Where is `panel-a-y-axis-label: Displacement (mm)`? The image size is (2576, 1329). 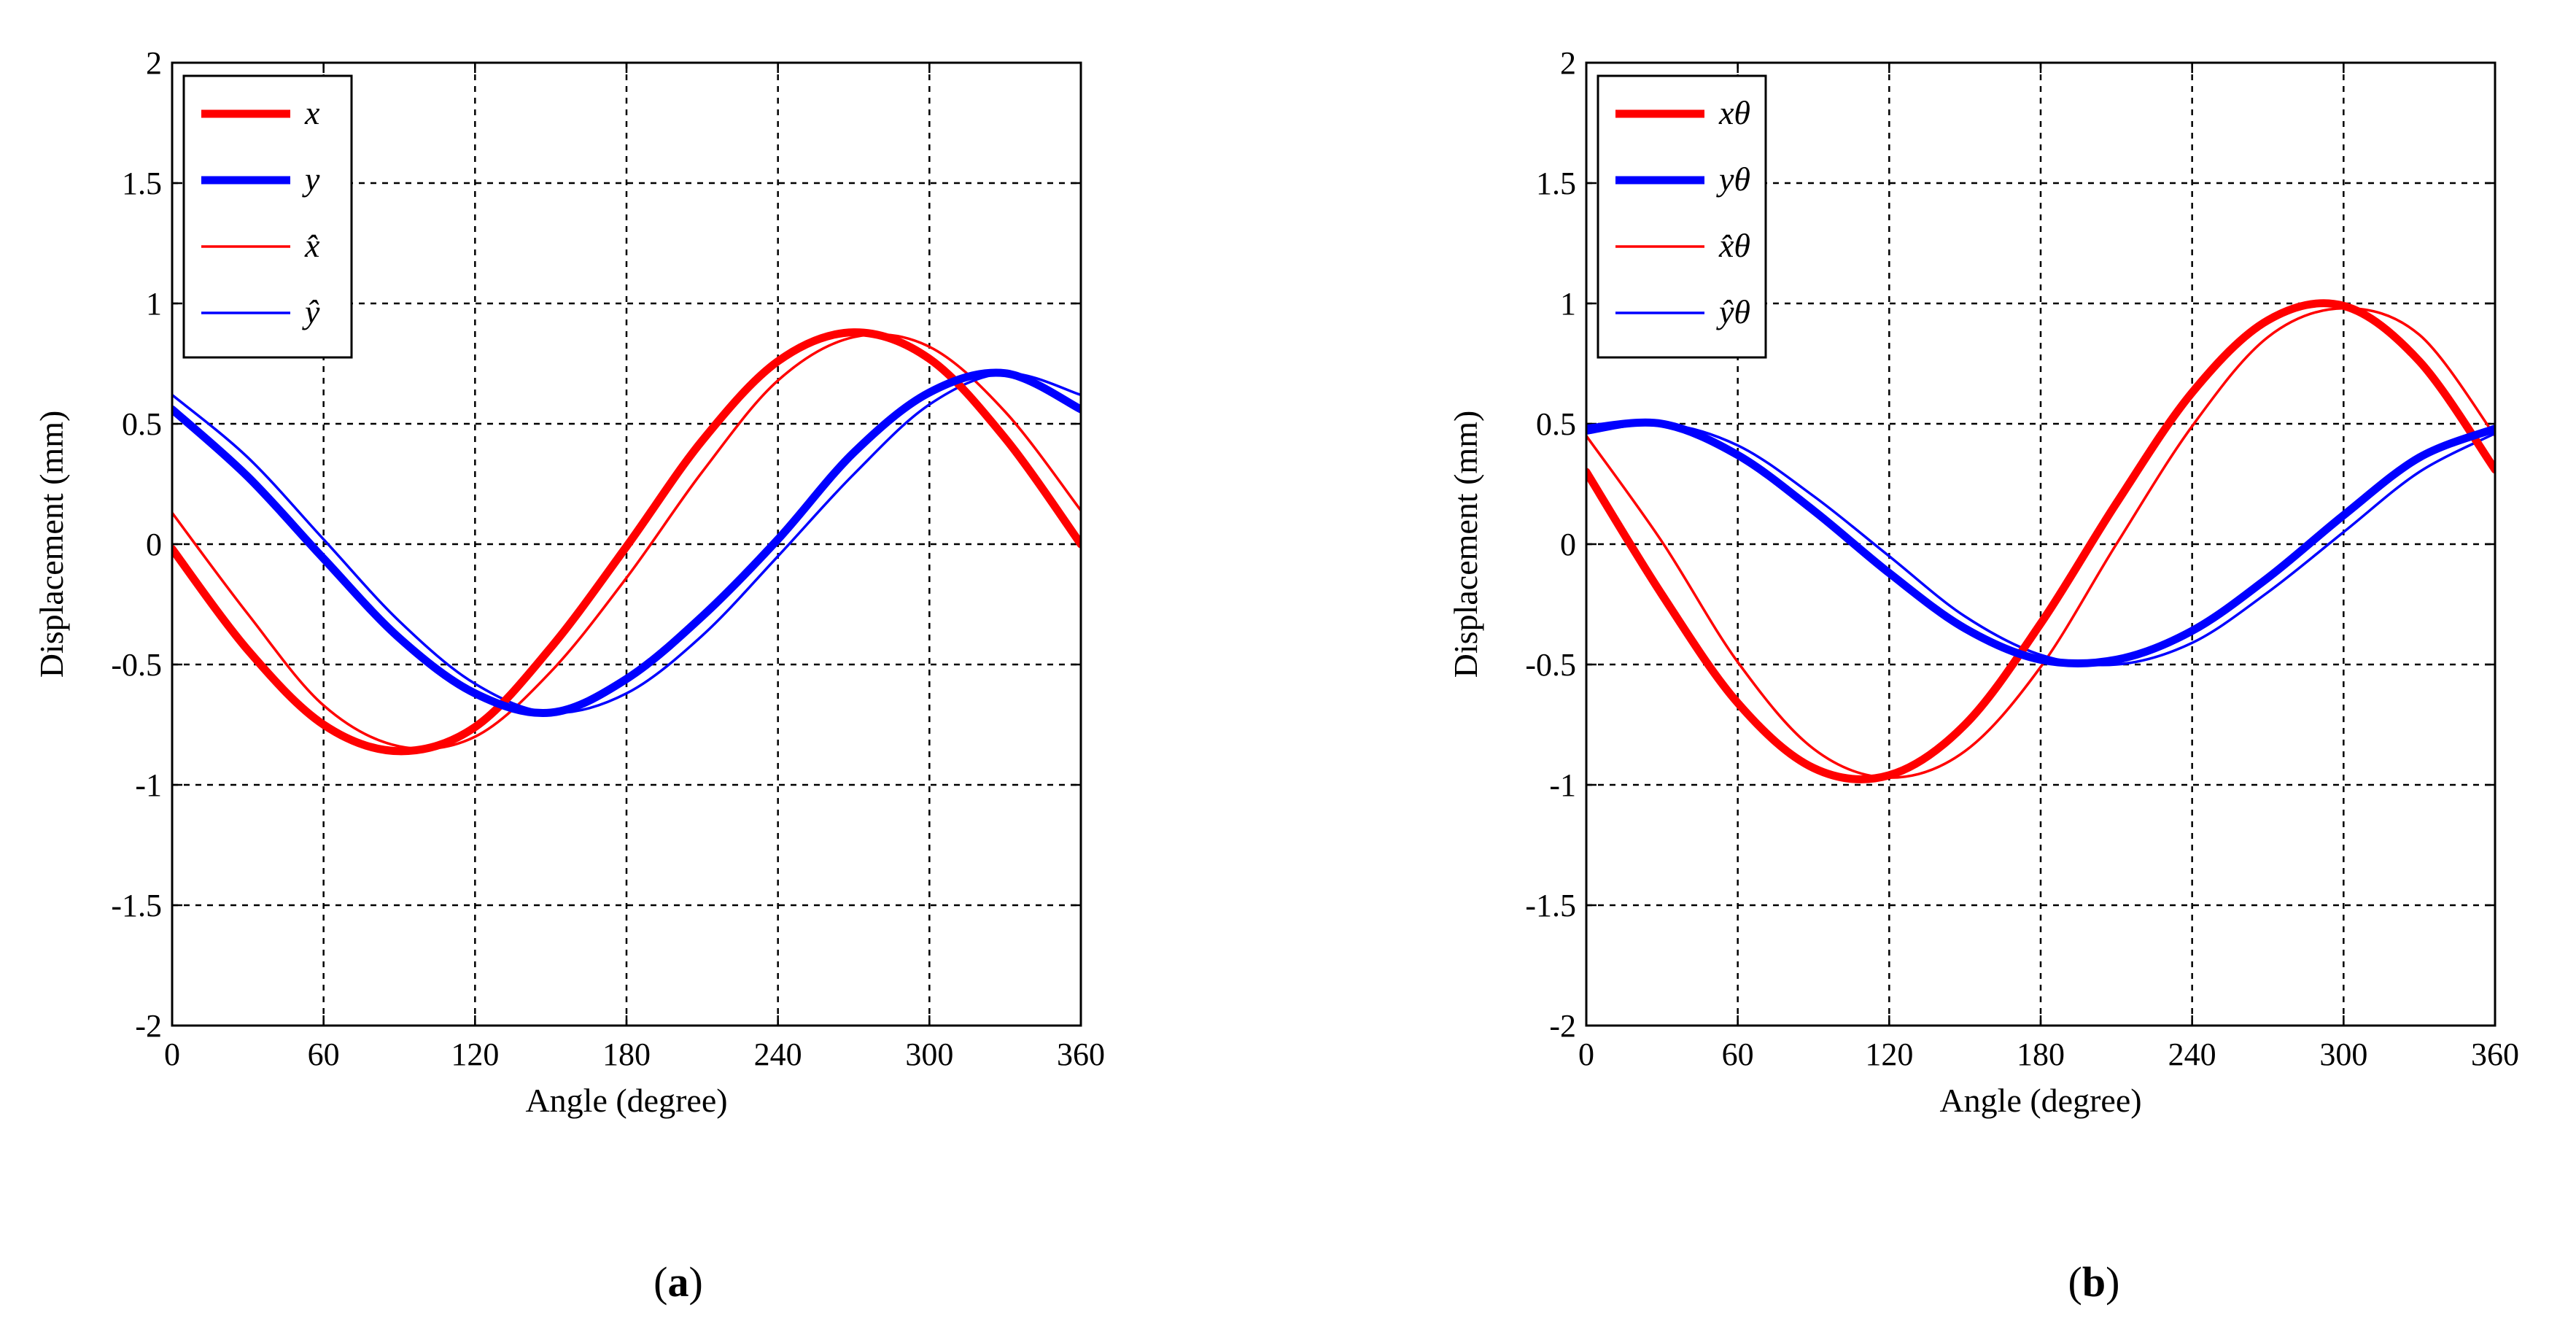
panel-a-y-axis-label: Displacement (mm) is located at coordinates (51, 544).